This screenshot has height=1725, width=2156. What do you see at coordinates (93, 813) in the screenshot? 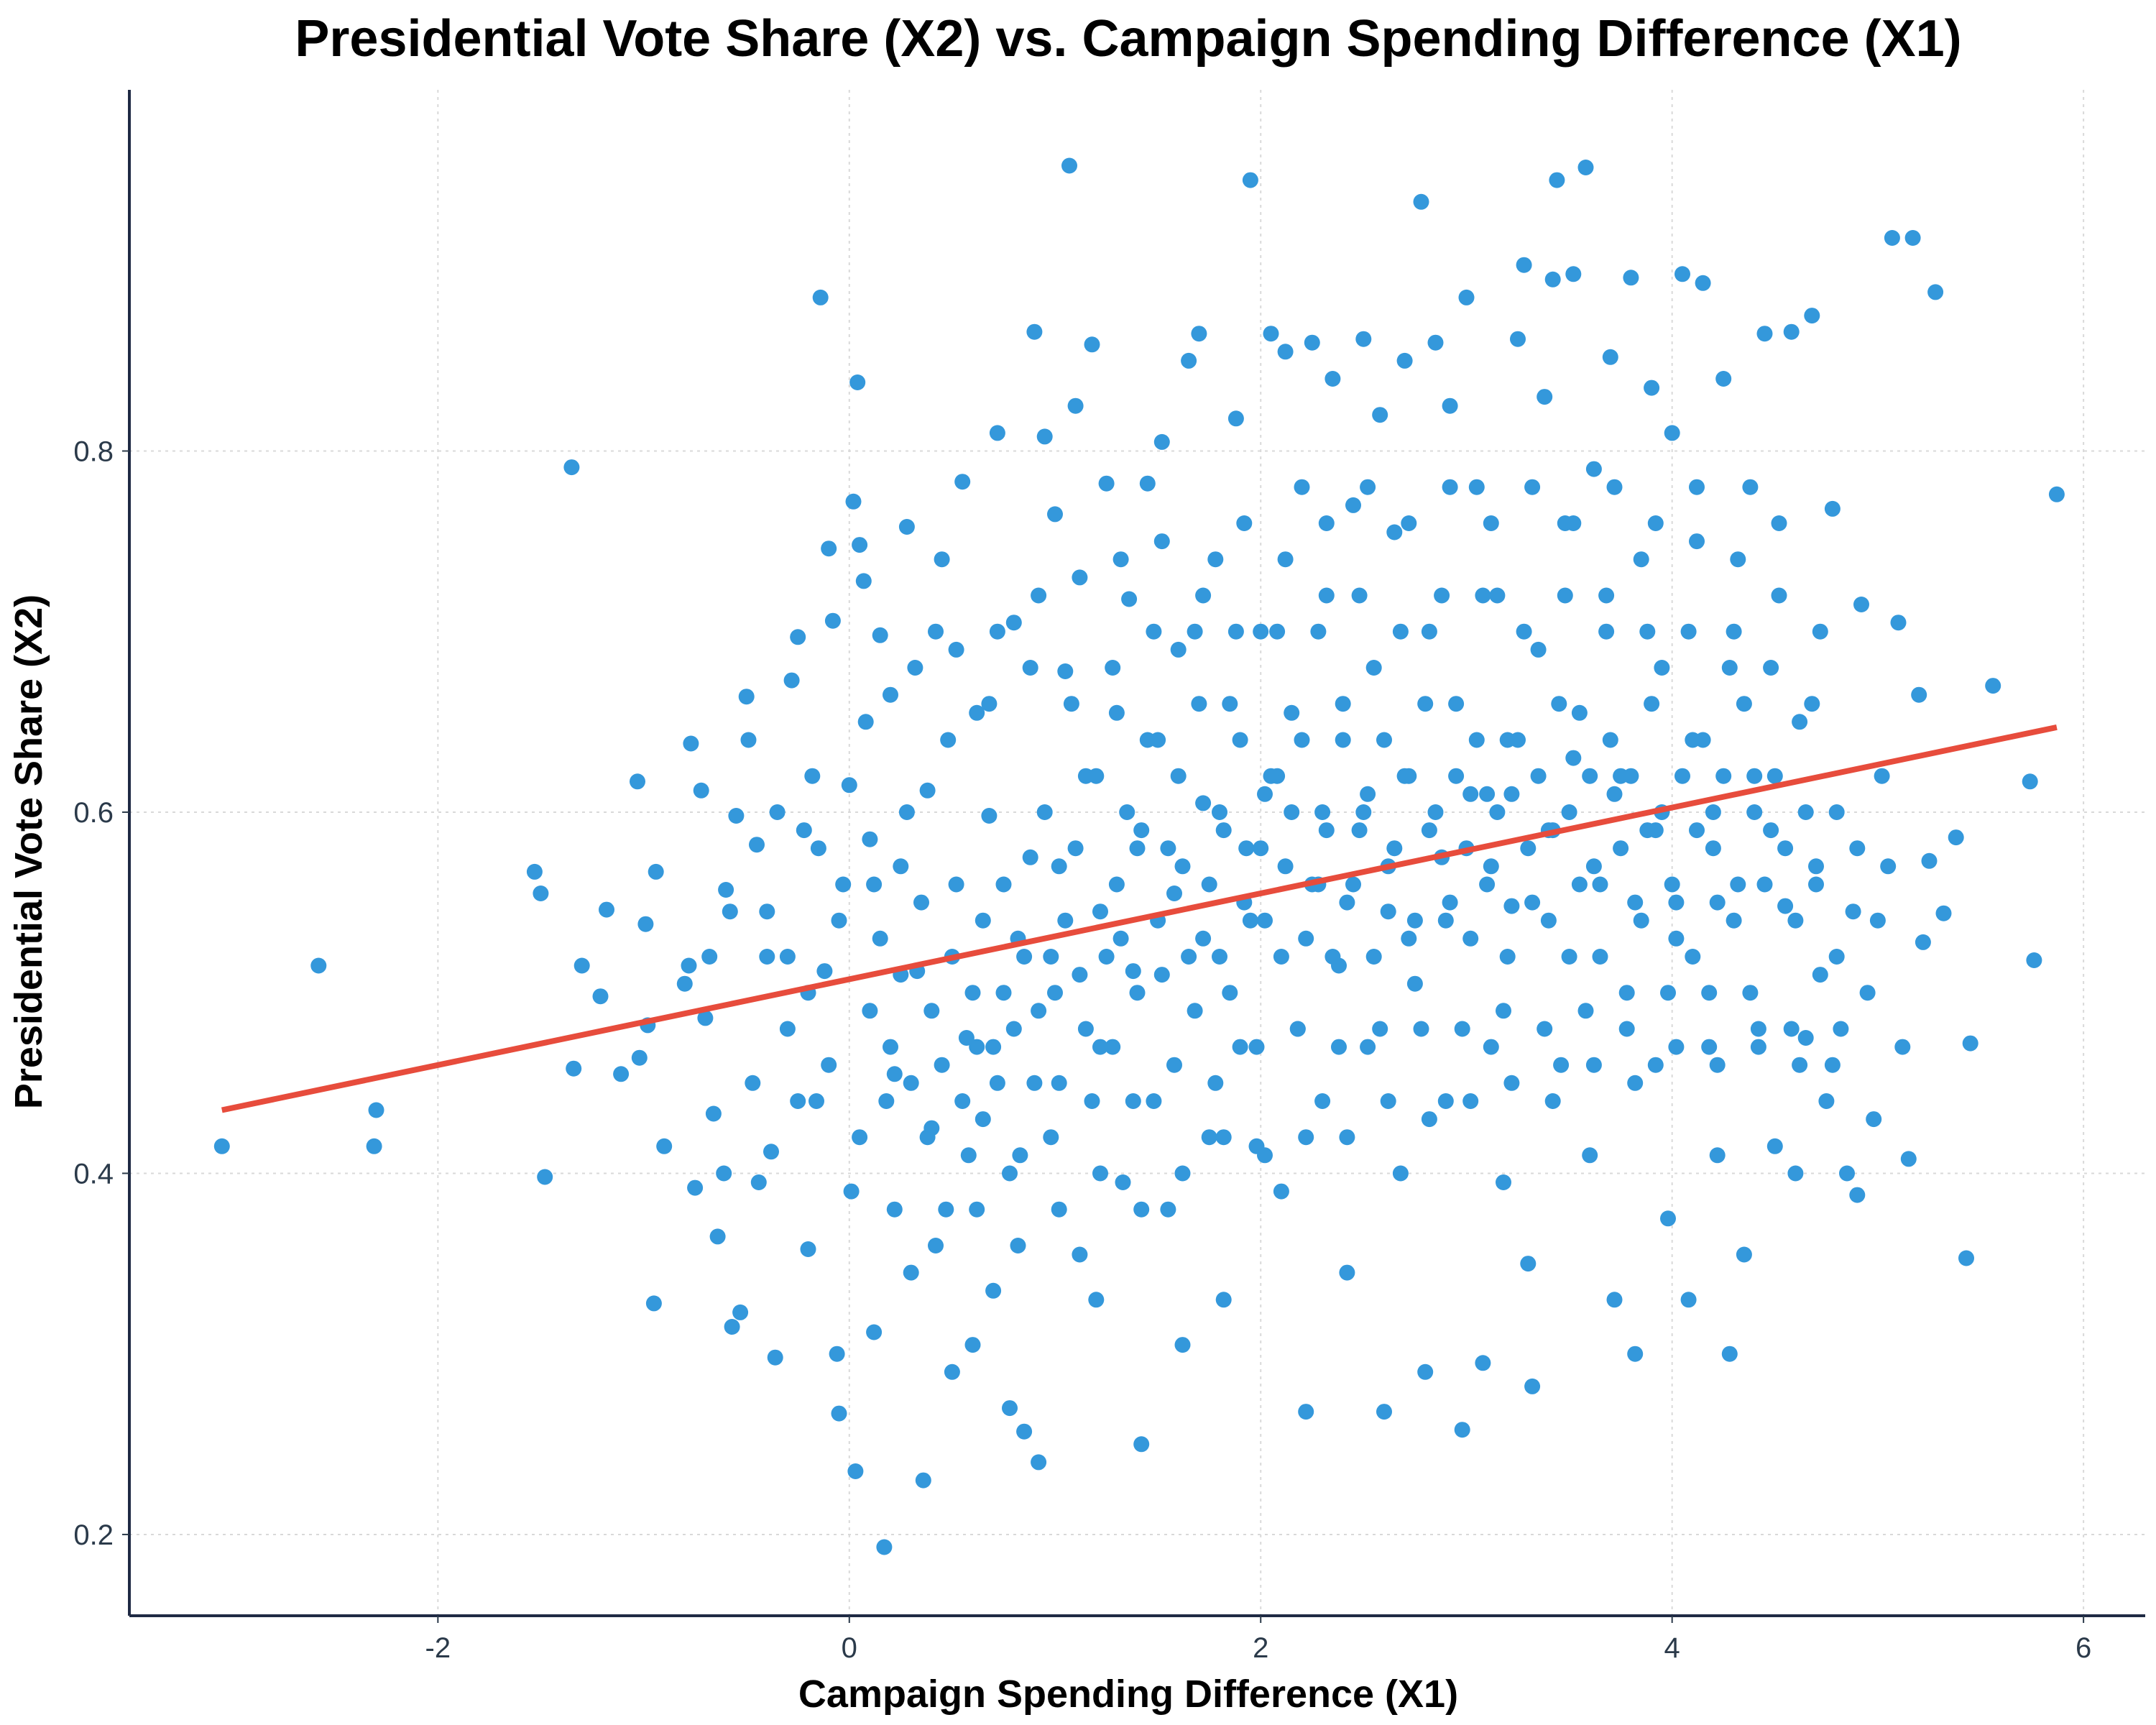
I see `y-tick-label: 0.6` at bounding box center [93, 813].